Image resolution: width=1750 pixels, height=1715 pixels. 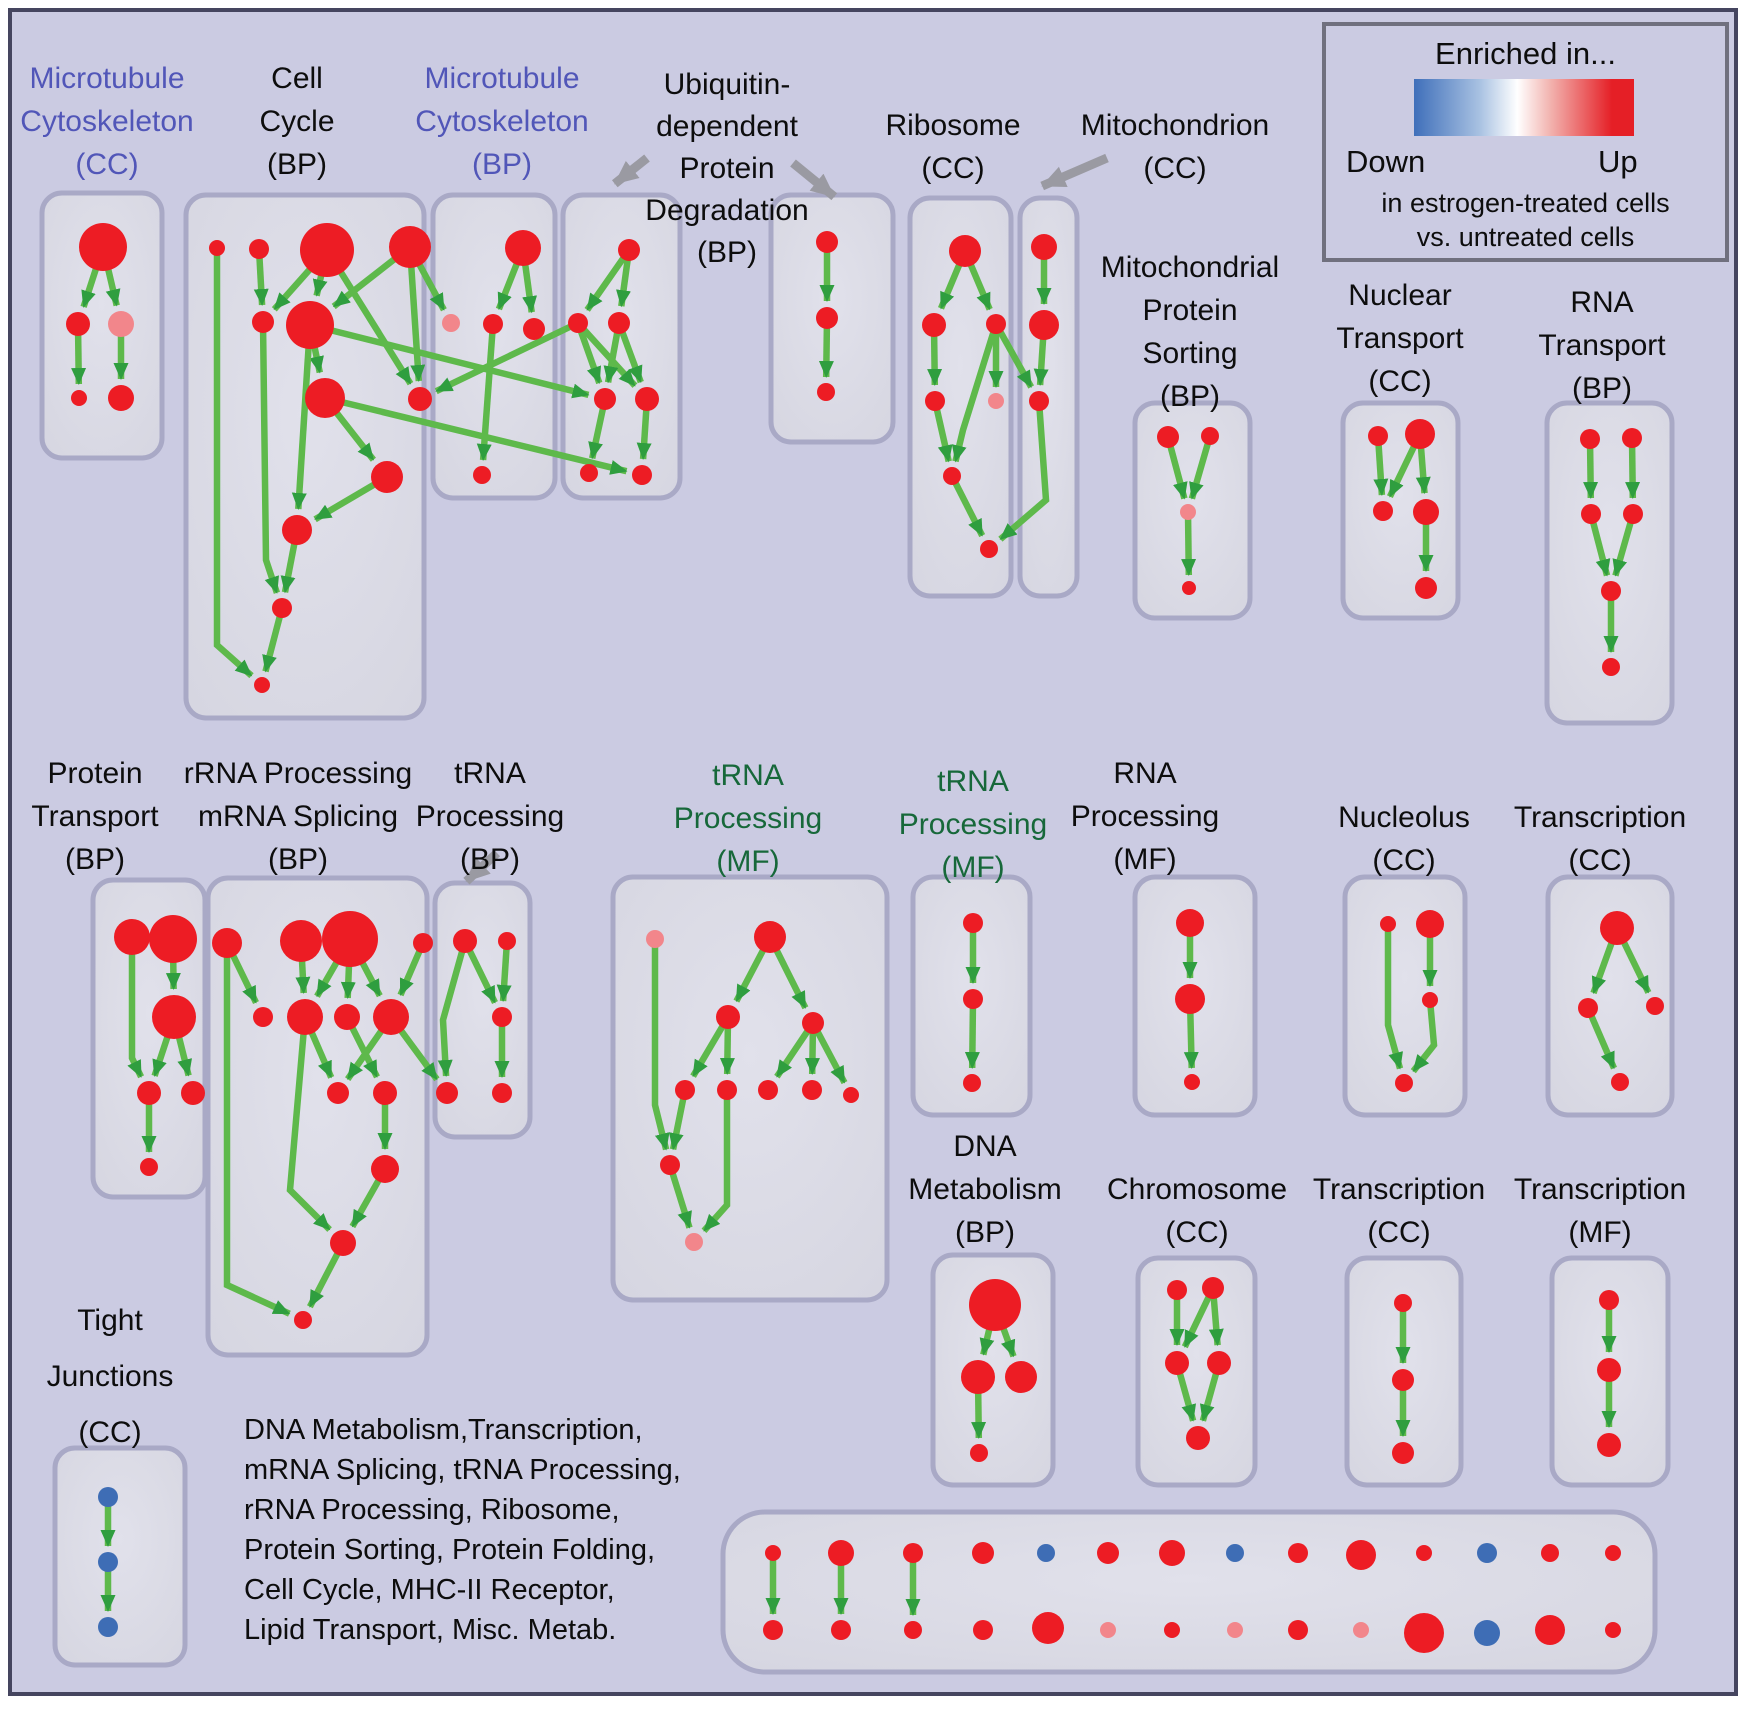 What do you see at coordinates (655, 939) in the screenshot?
I see `node-trna-mf-big-pt` at bounding box center [655, 939].